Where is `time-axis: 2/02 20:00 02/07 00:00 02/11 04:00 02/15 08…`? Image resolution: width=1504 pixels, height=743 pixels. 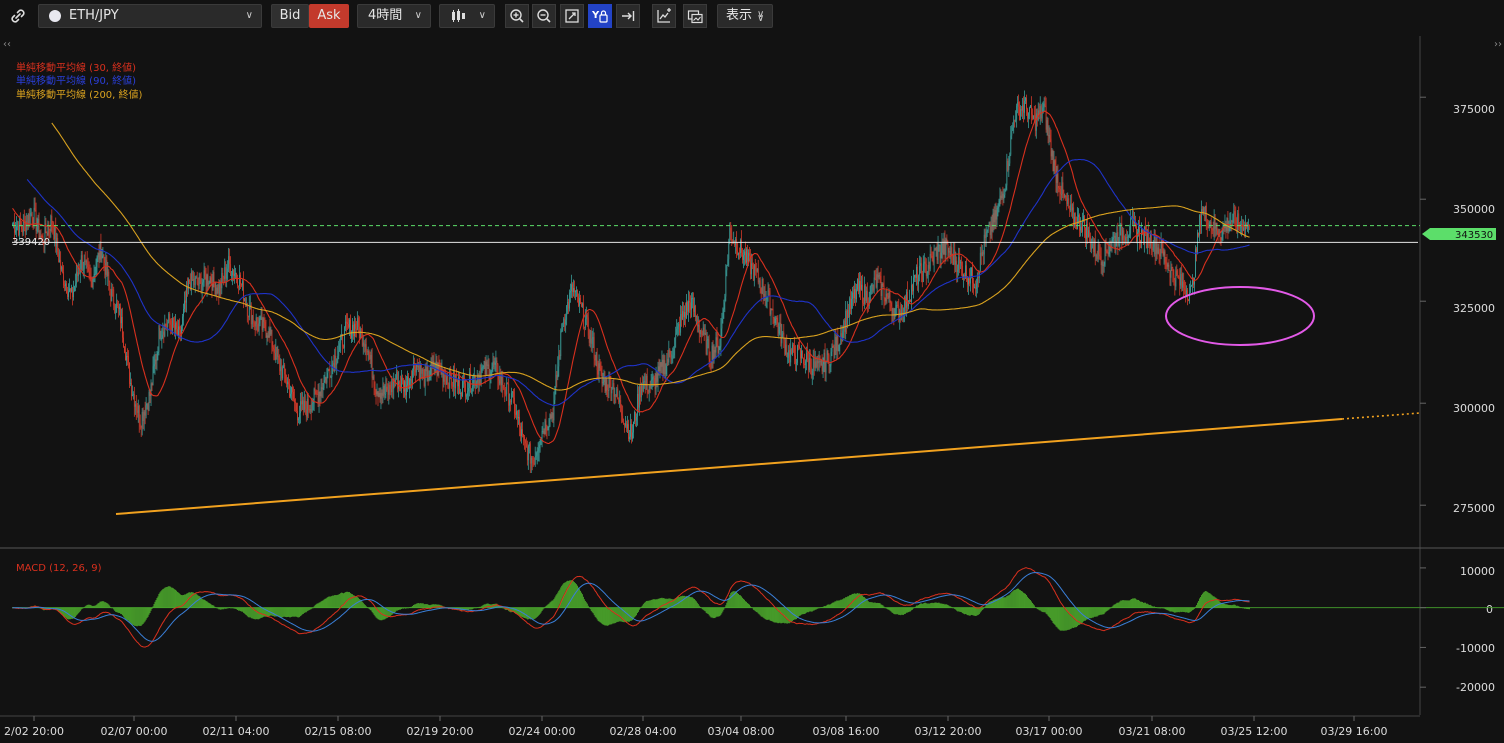 time-axis: 2/02 20:00 02/07 00:00 02/11 04:00 02/15 08… is located at coordinates (695, 727).